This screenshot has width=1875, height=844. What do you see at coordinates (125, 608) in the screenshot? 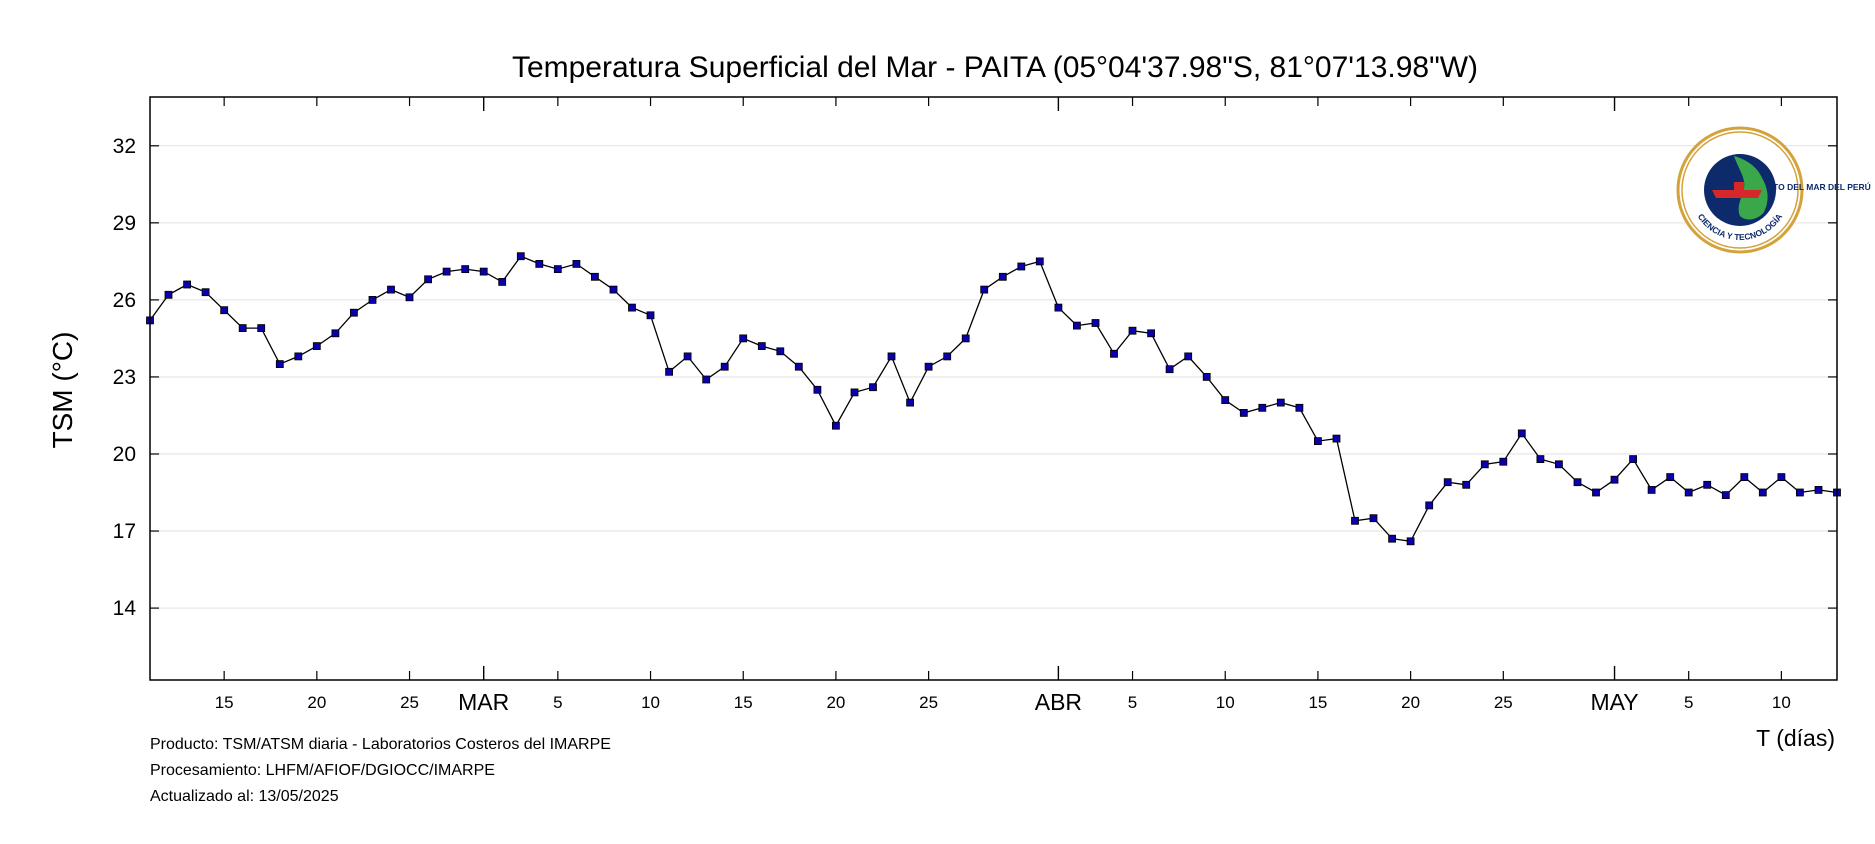
I see `y-tick-label: 14` at bounding box center [125, 608].